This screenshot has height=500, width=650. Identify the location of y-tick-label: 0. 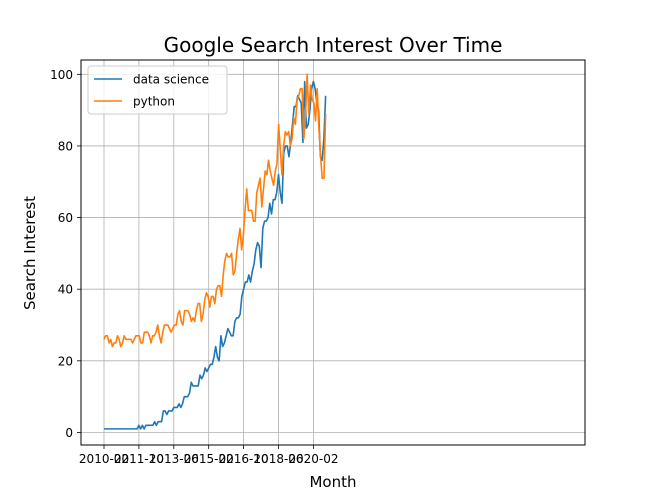
(69, 433).